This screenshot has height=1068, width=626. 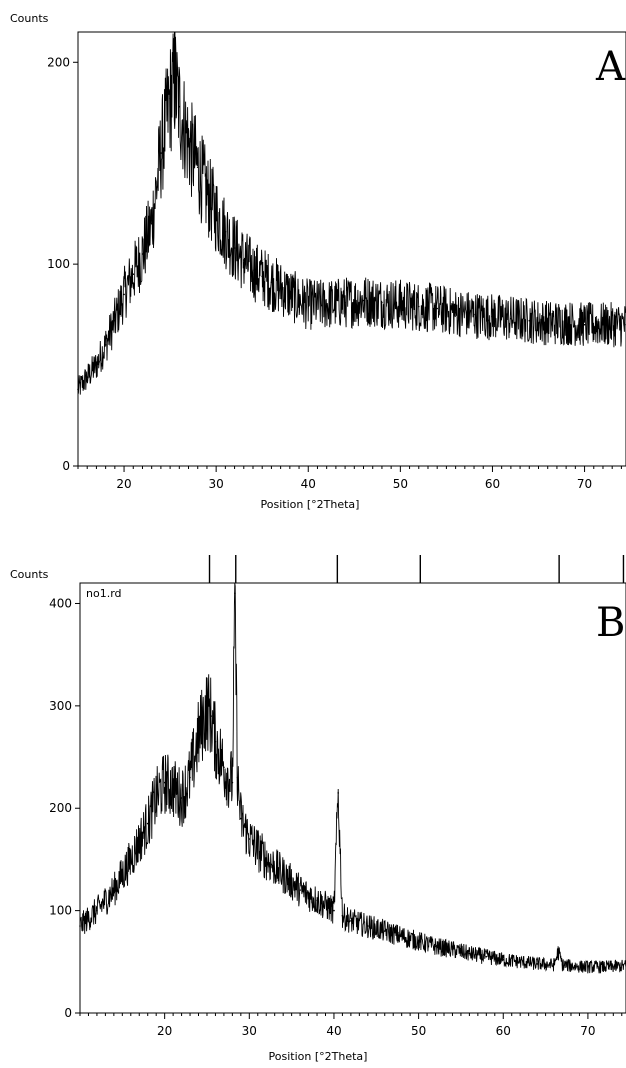 I want to click on panel-a-y-axis-label: Counts, so click(x=29, y=18).